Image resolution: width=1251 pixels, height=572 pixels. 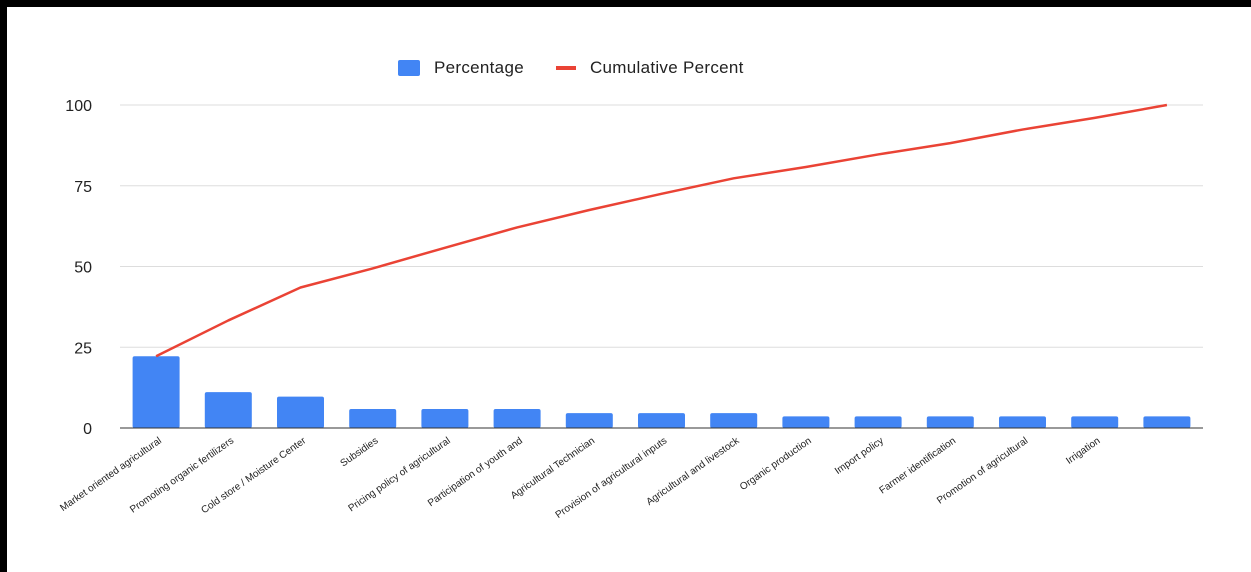 I want to click on legend-item-cumulative: Cumulative Percent, so click(x=649, y=68).